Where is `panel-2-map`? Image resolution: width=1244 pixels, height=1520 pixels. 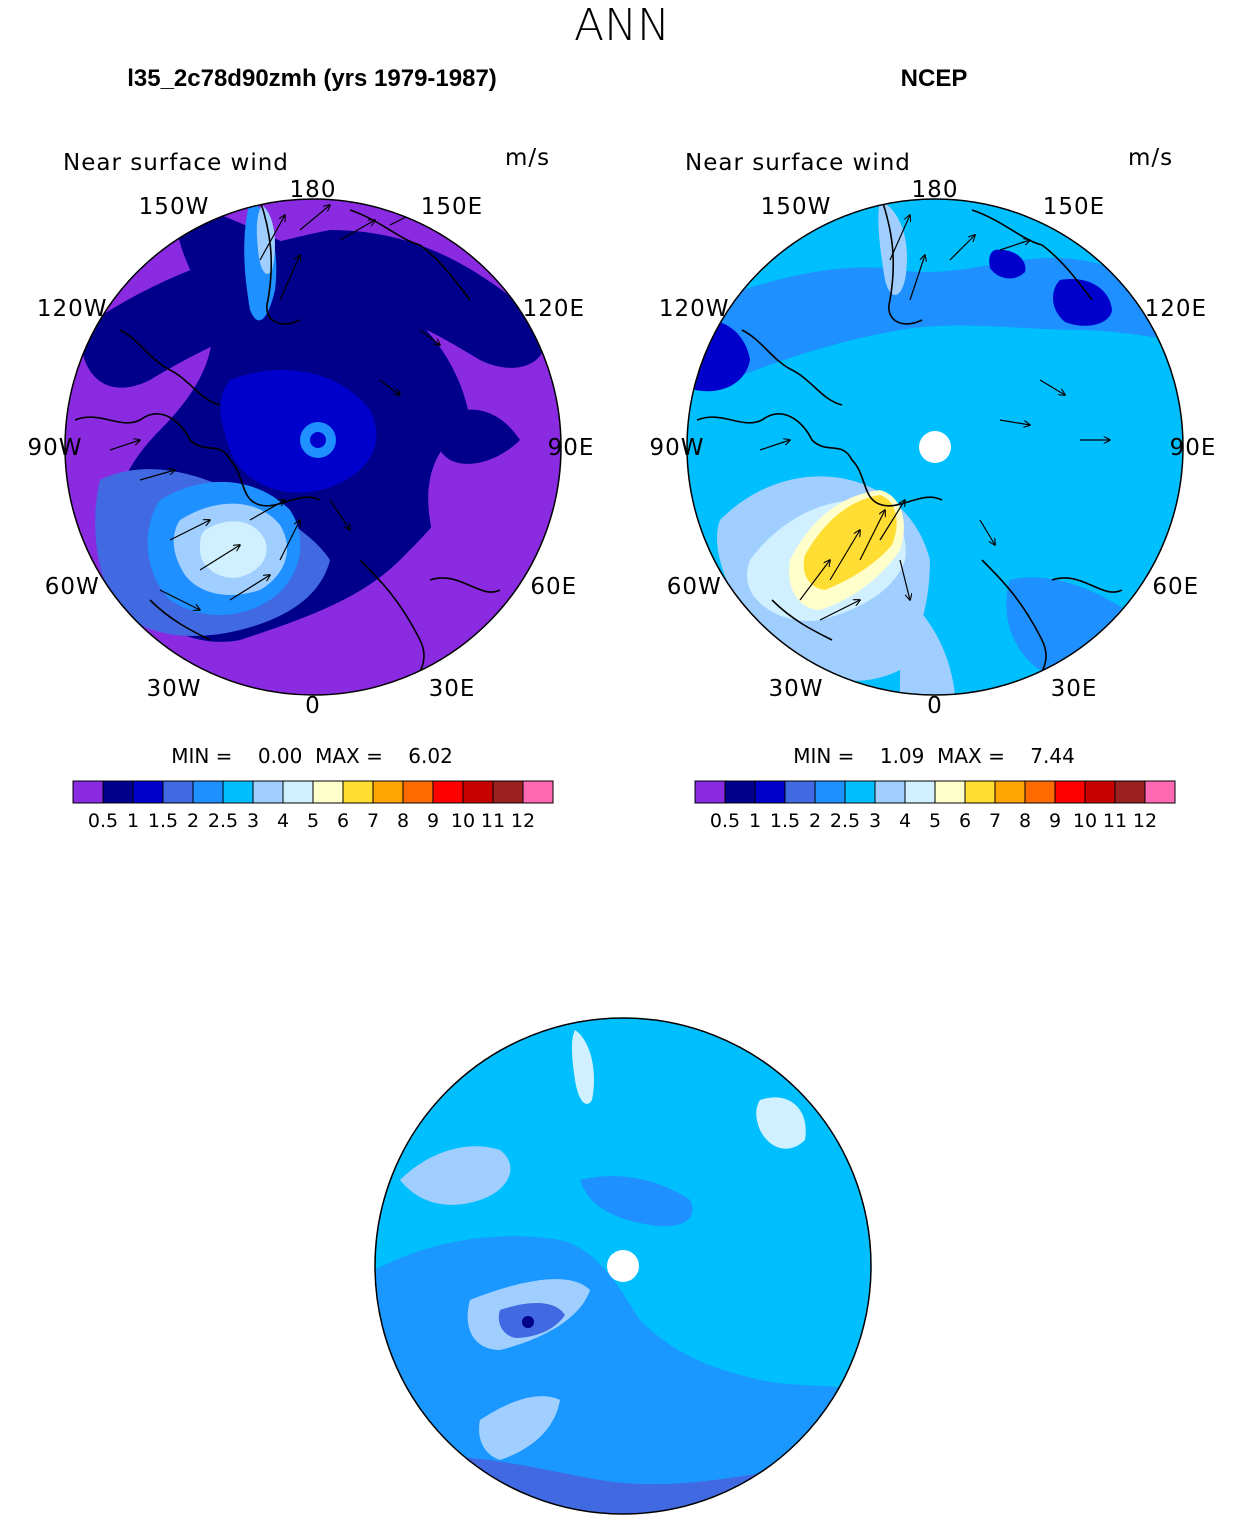
panel-2-map is located at coordinates (935, 447).